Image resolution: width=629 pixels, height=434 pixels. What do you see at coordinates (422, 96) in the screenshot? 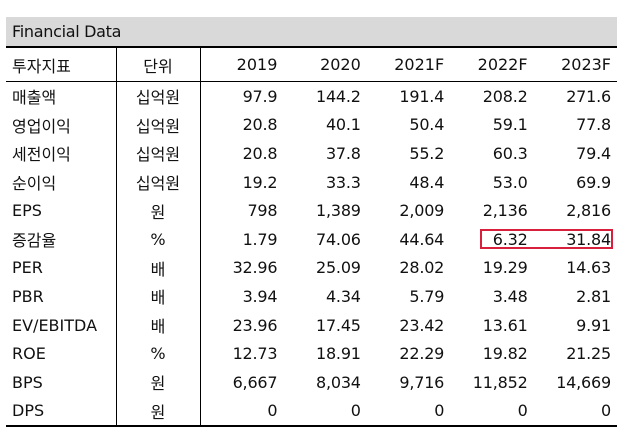
I see `value-cell: 191.4` at bounding box center [422, 96].